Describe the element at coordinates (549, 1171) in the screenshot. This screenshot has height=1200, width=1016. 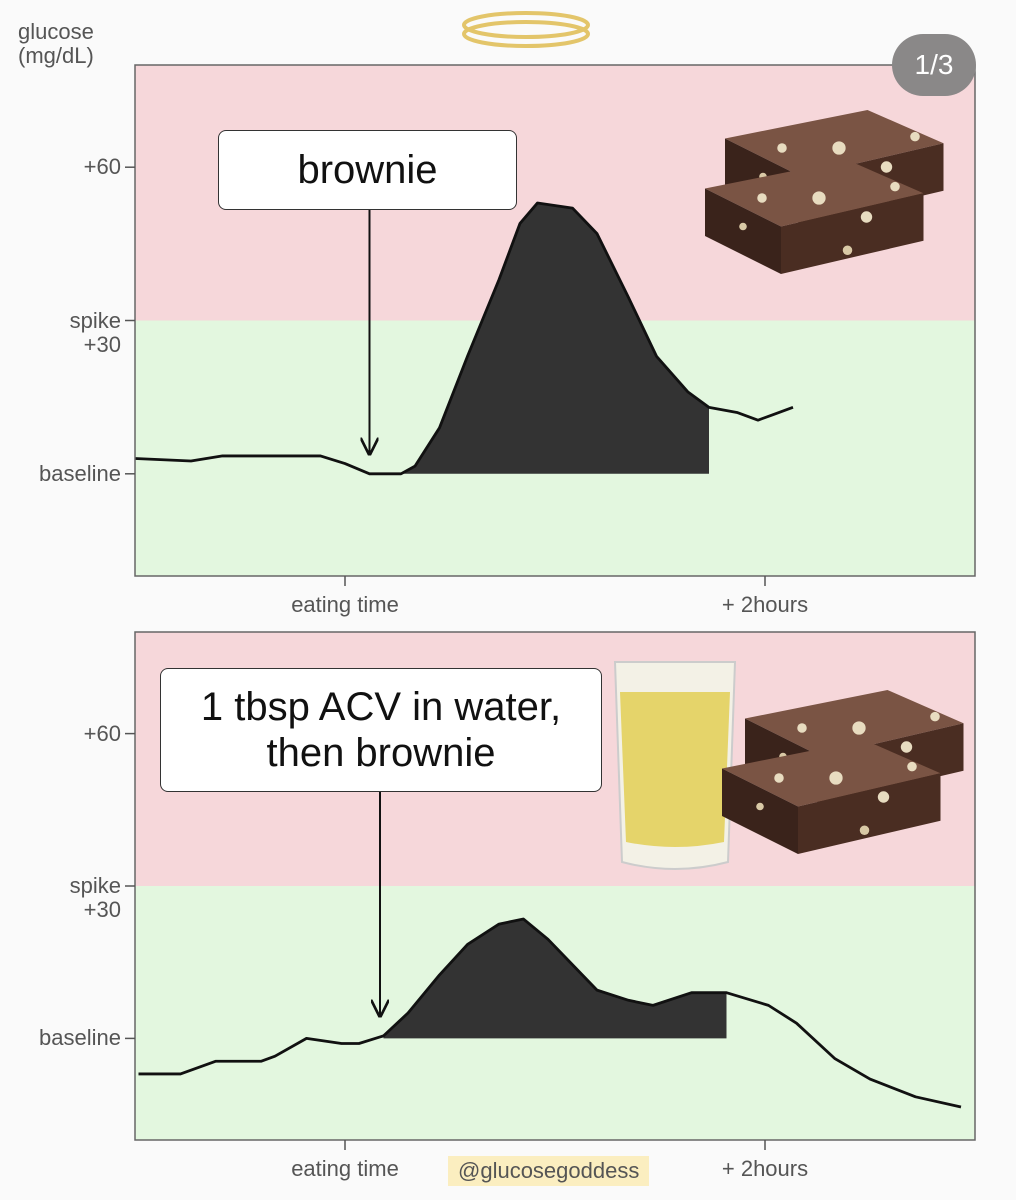
I see `credit: @glucosegoddess` at that location.